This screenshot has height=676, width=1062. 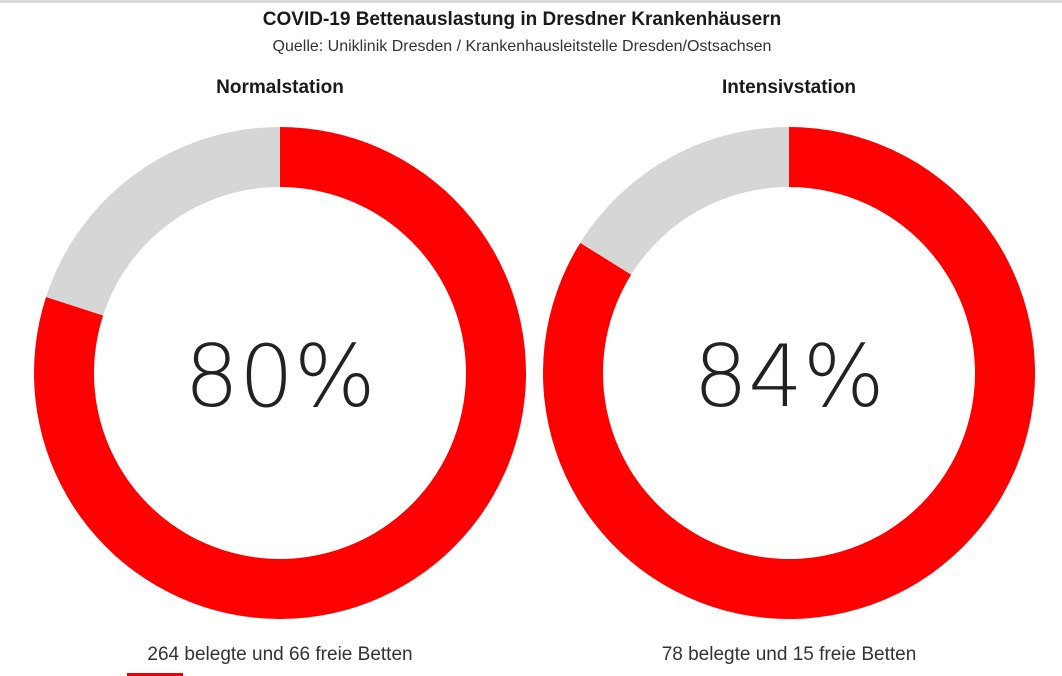 I want to click on top-border, so click(x=531, y=1).